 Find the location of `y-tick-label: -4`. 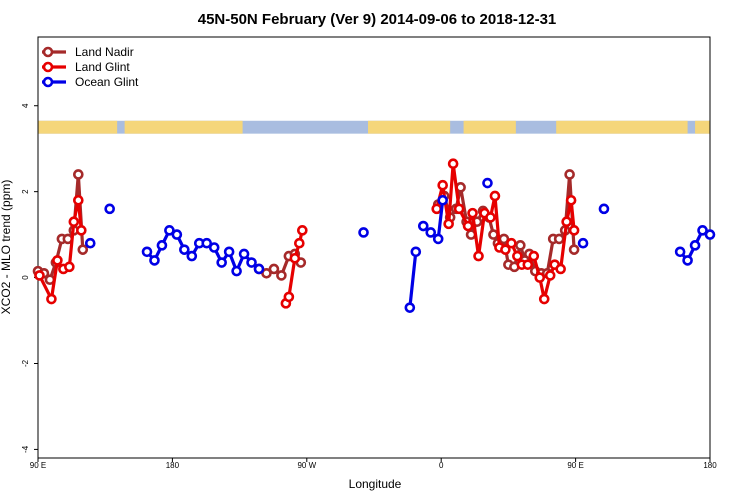

y-tick-label: -4 is located at coordinates (25, 449).